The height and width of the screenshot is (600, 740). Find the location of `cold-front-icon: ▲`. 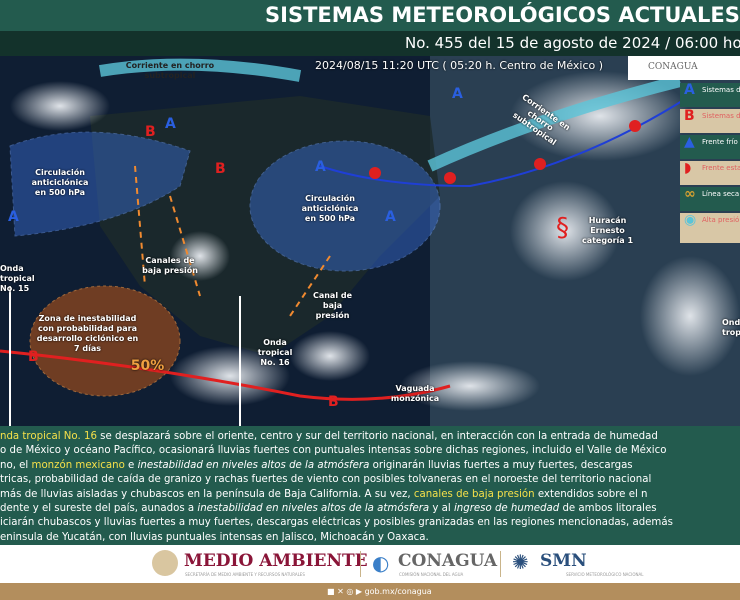

cold-front-icon: ▲ is located at coordinates (689, 142).